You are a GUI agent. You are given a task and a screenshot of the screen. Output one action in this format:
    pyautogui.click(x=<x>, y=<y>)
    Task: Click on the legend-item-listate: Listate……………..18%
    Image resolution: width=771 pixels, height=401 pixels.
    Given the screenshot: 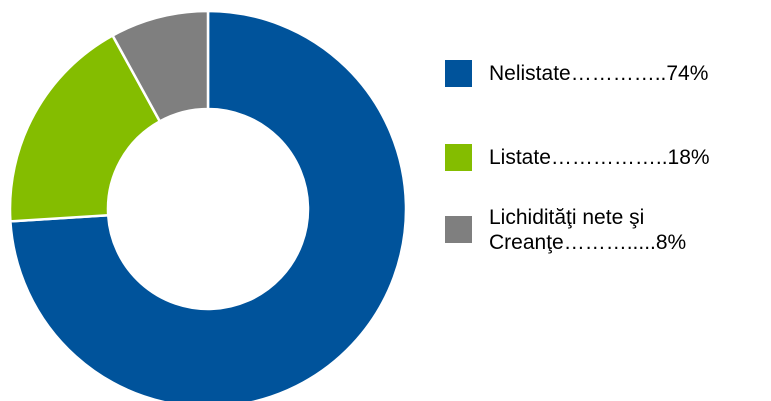 What is the action you would take?
    pyautogui.click(x=577, y=157)
    